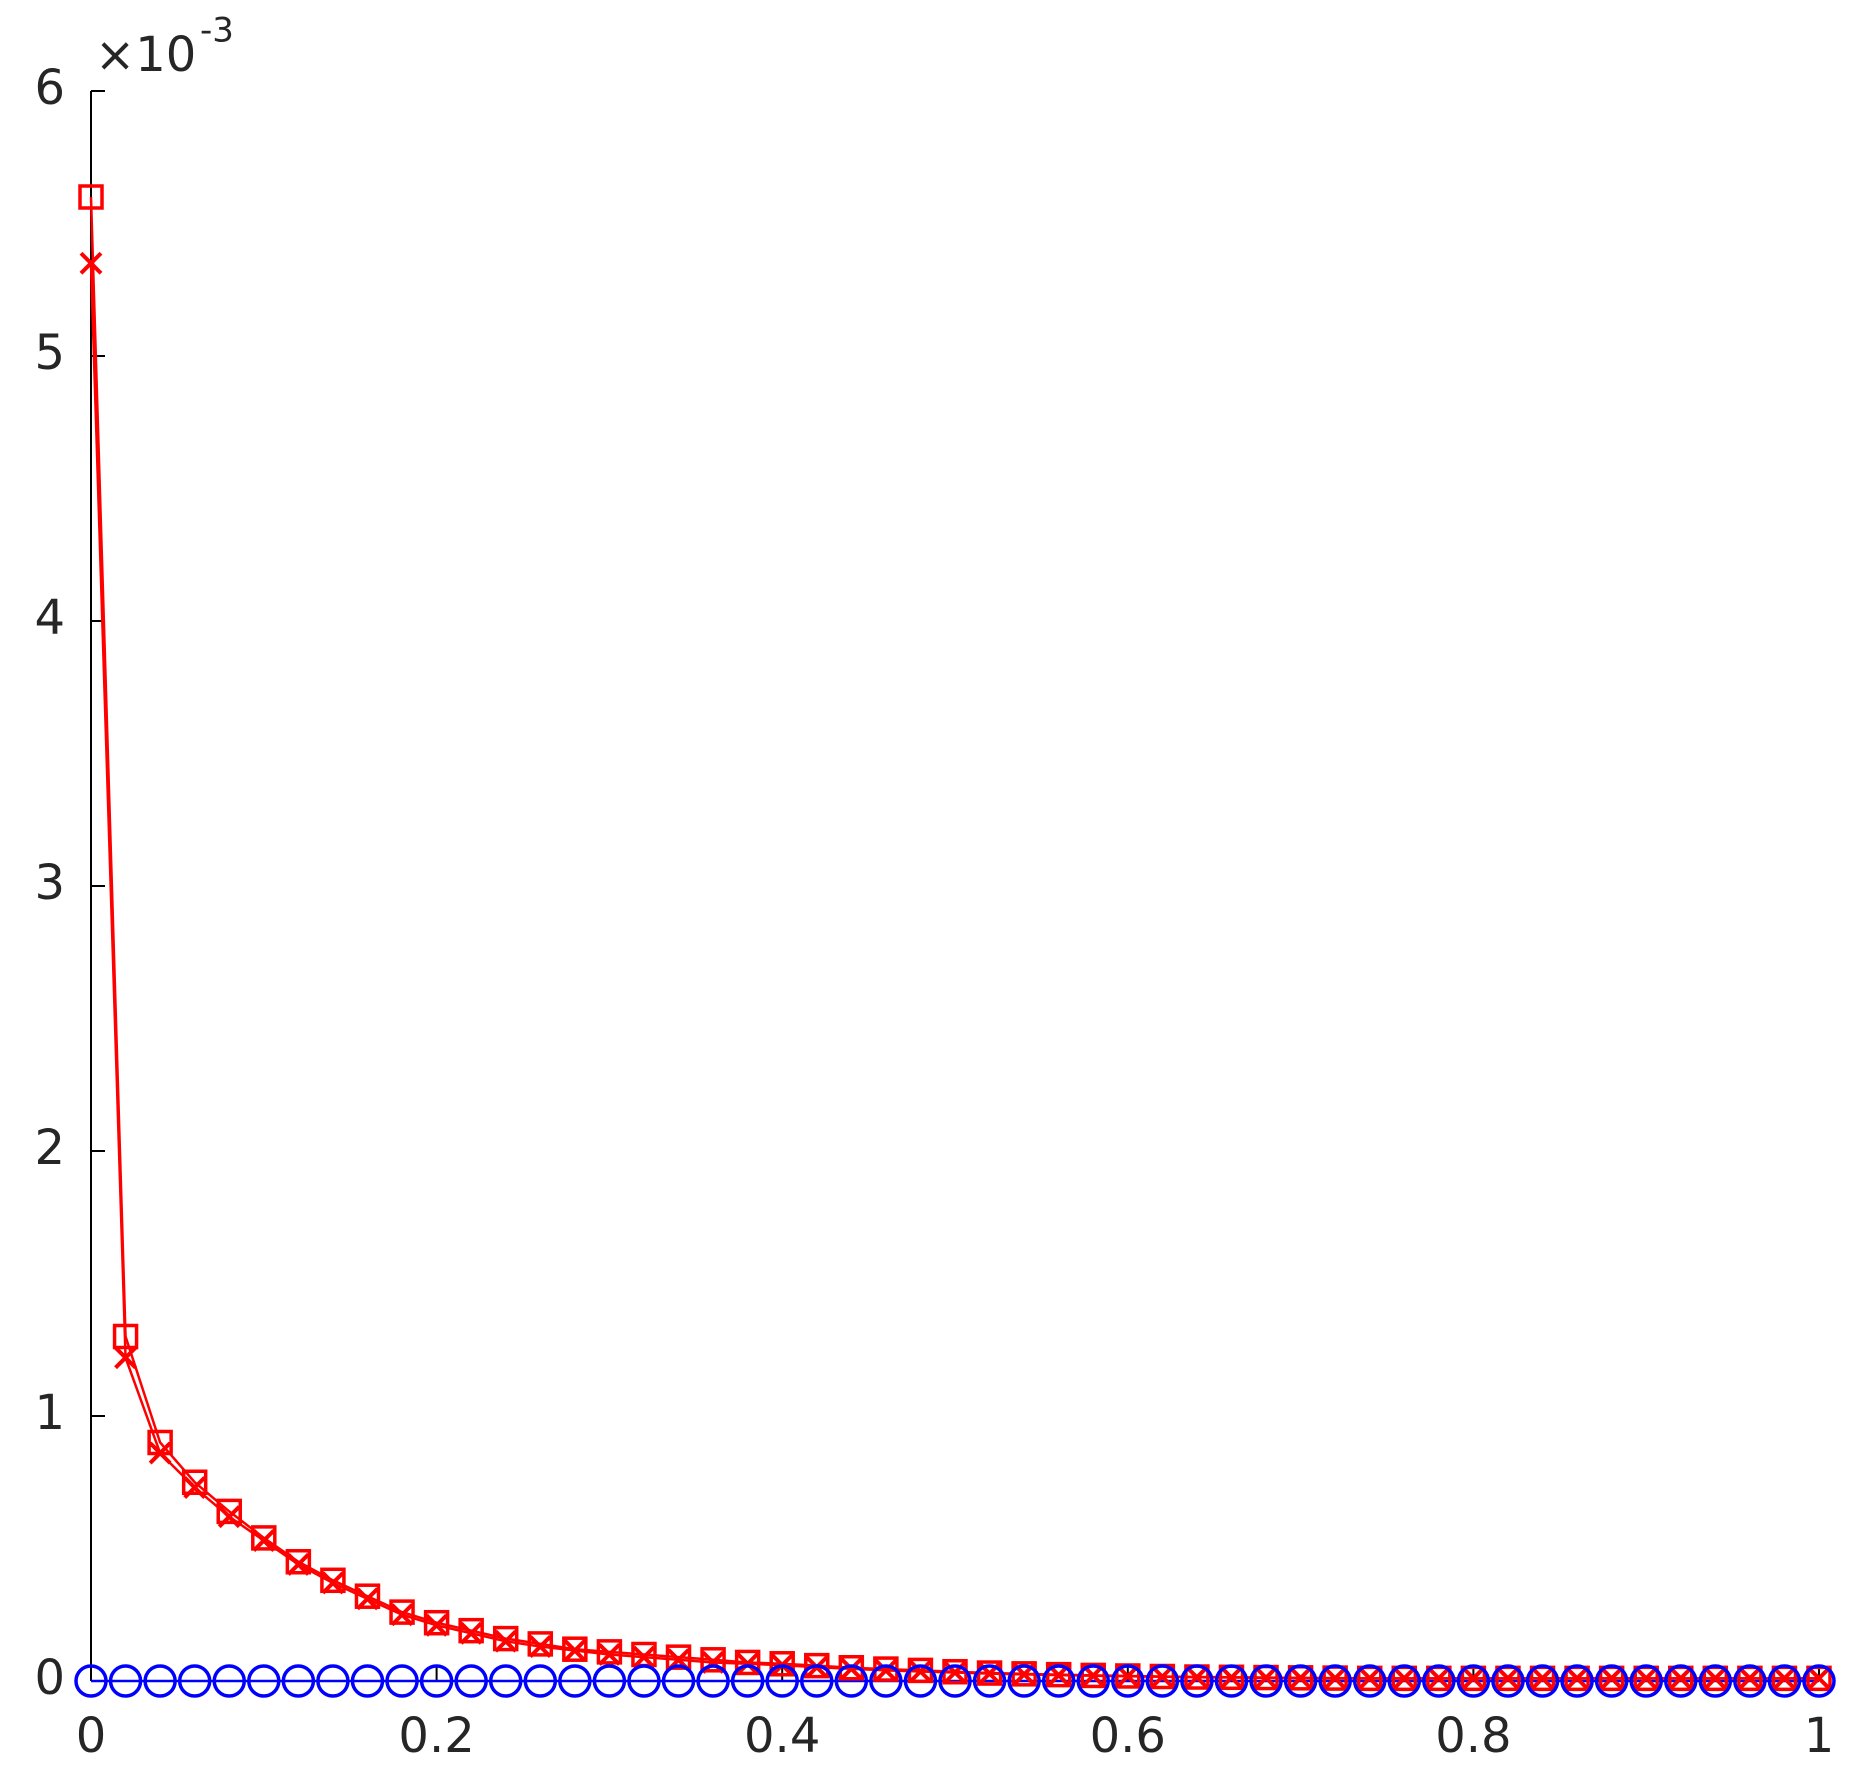 This screenshot has width=1860, height=1782. I want to click on y-tick-label: 6, so click(49, 88).